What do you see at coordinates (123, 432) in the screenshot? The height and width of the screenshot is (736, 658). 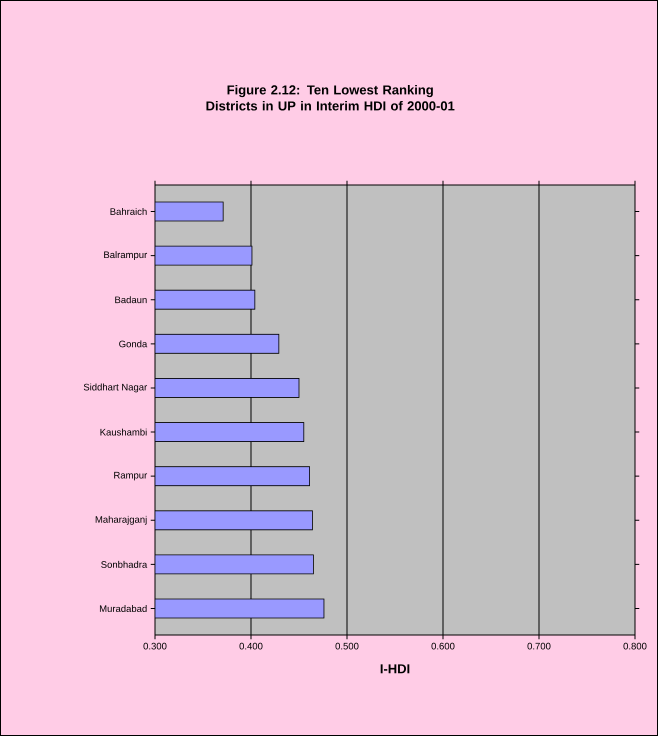 I see `y-tick-label: Kaushambi` at bounding box center [123, 432].